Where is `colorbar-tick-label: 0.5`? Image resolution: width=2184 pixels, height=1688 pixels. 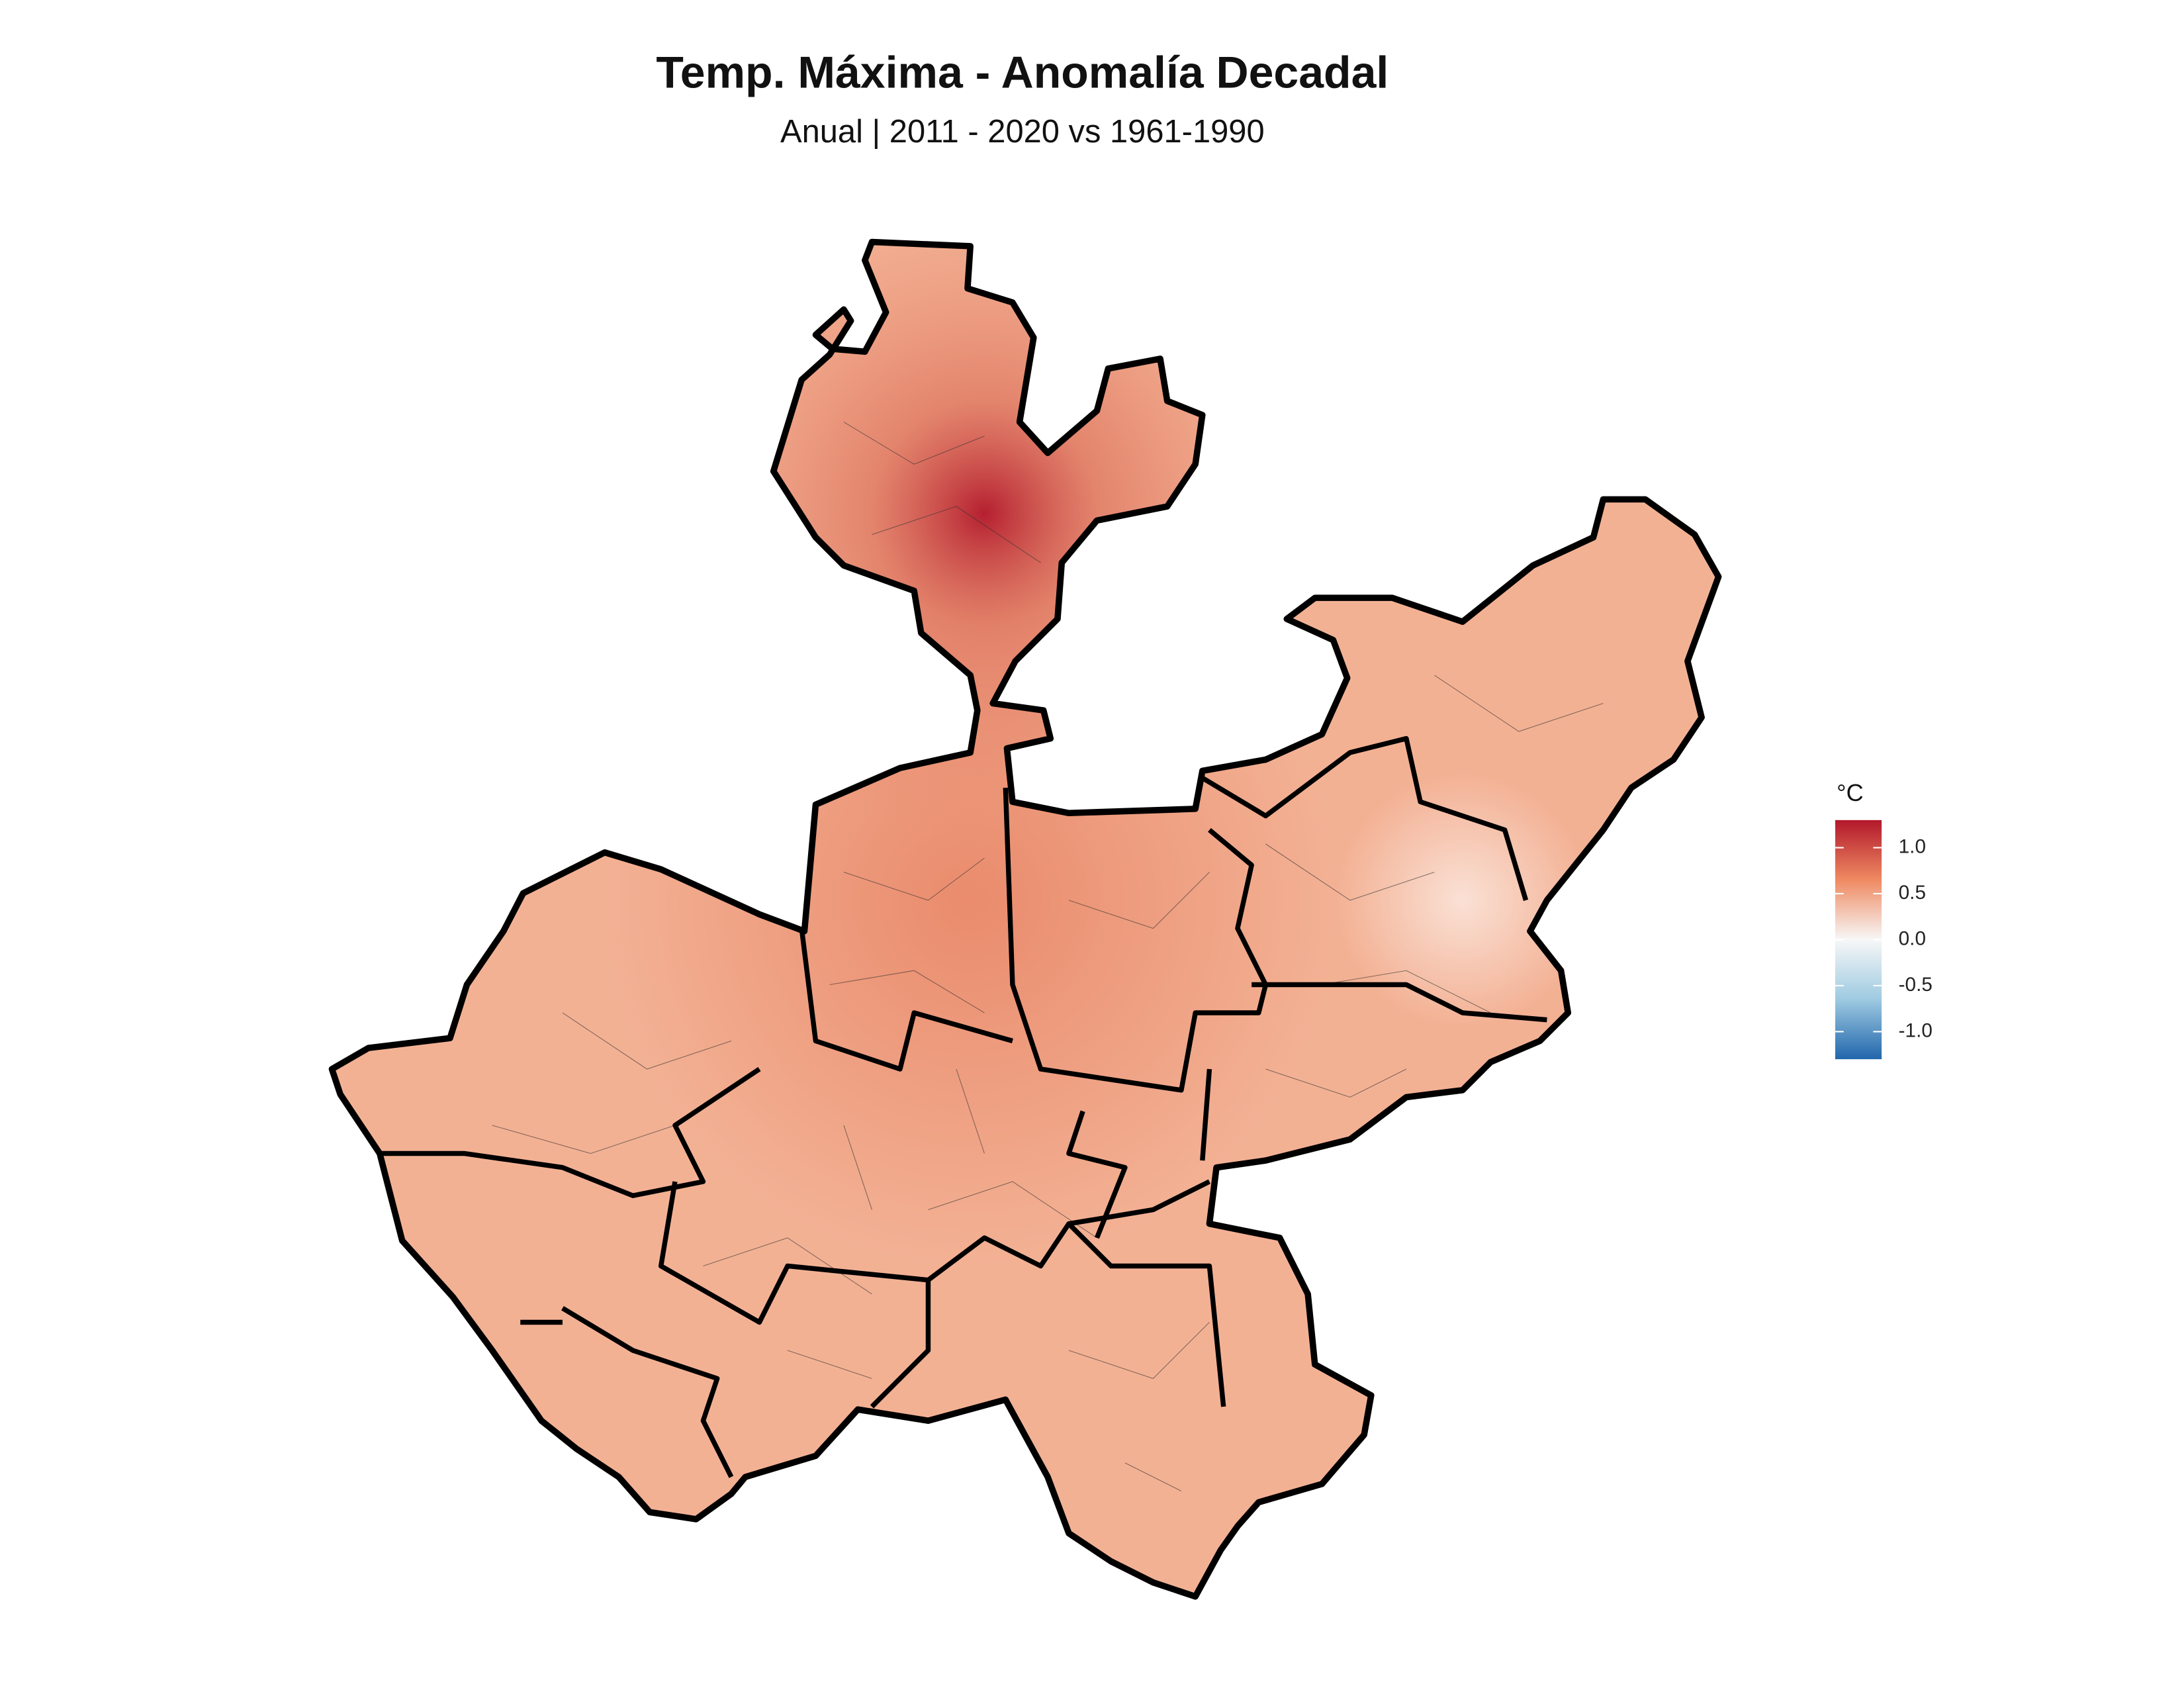 colorbar-tick-label: 0.5 is located at coordinates (1912, 893).